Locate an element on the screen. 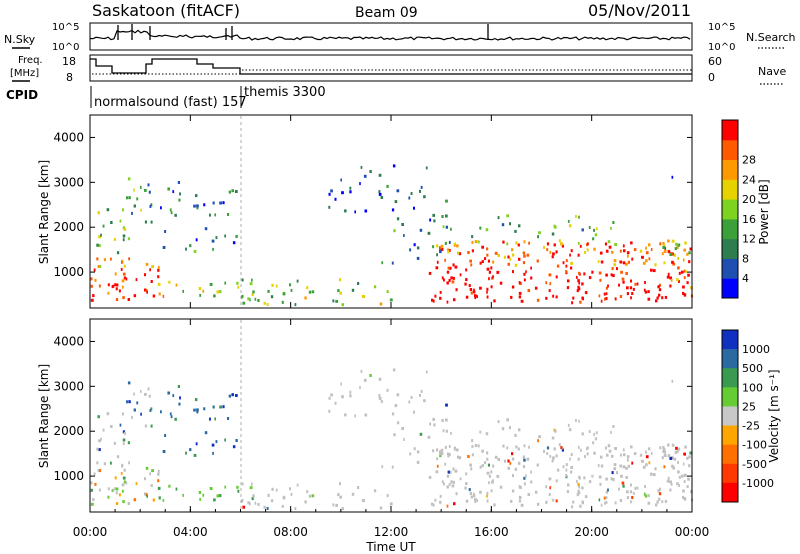  colorbar-tick-label: 20 is located at coordinates (749, 199).